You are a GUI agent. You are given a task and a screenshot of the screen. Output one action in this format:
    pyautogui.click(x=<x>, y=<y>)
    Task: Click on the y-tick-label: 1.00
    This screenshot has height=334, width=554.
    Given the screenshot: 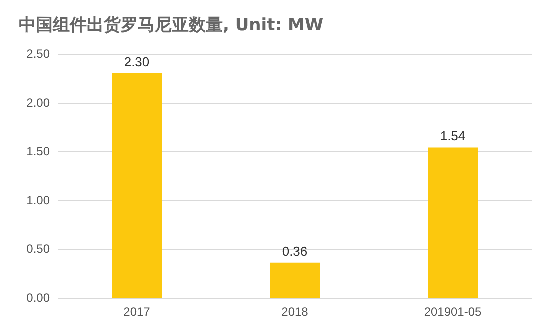 What is the action you would take?
    pyautogui.click(x=38, y=200)
    